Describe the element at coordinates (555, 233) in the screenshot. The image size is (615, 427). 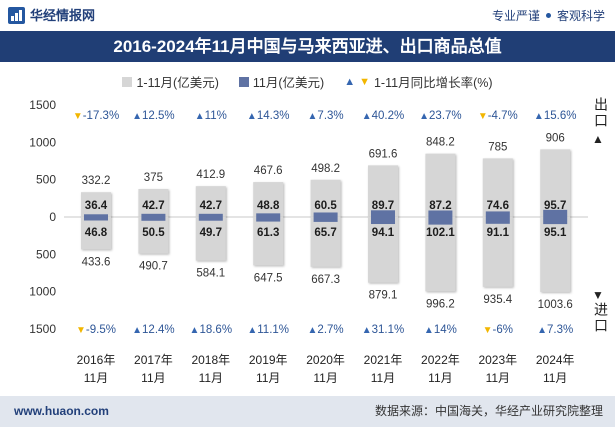
I see `import-month-label: 95.1` at that location.